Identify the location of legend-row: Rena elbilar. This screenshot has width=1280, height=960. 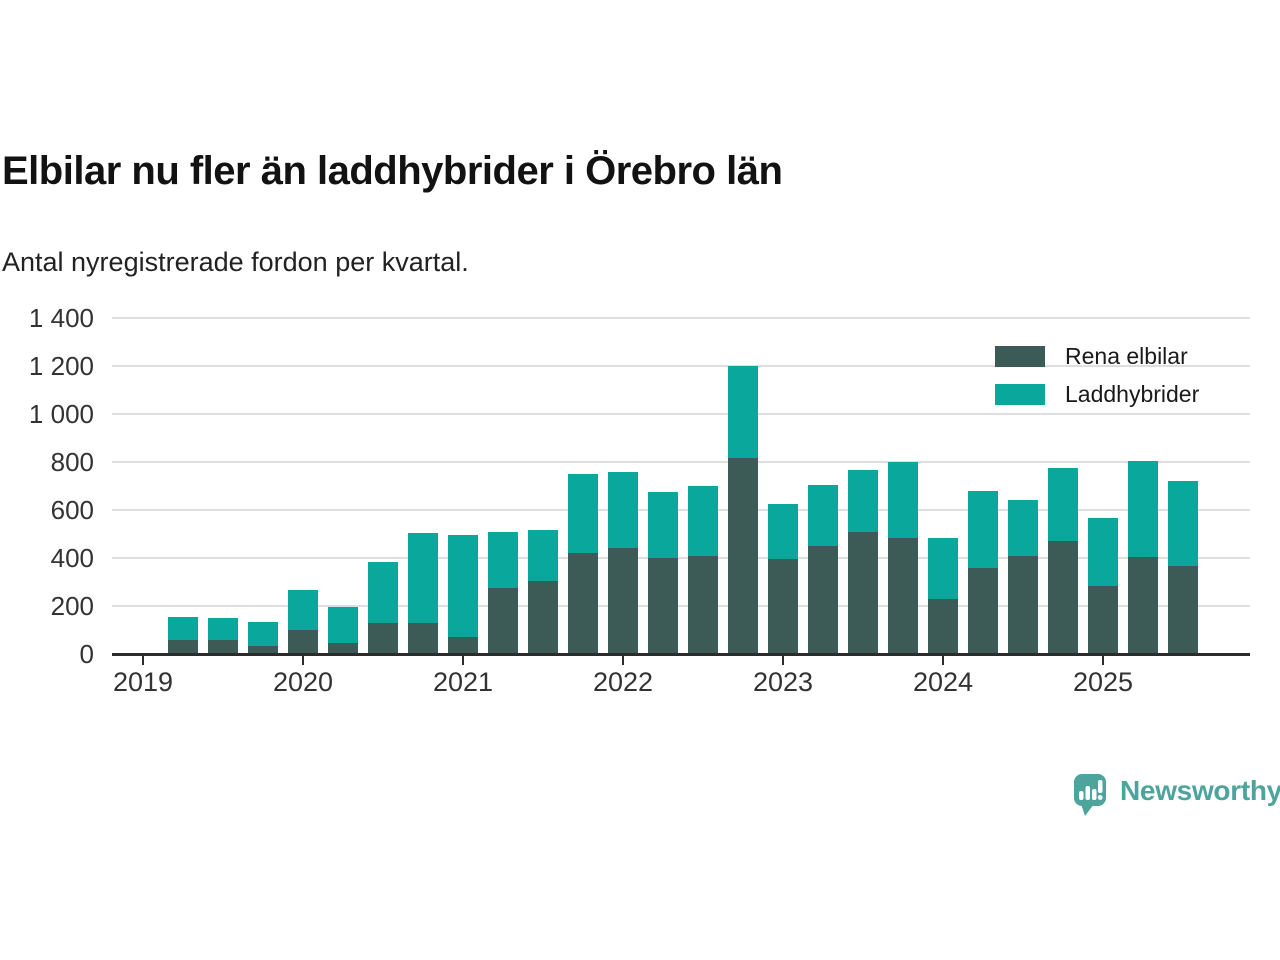
(1097, 356).